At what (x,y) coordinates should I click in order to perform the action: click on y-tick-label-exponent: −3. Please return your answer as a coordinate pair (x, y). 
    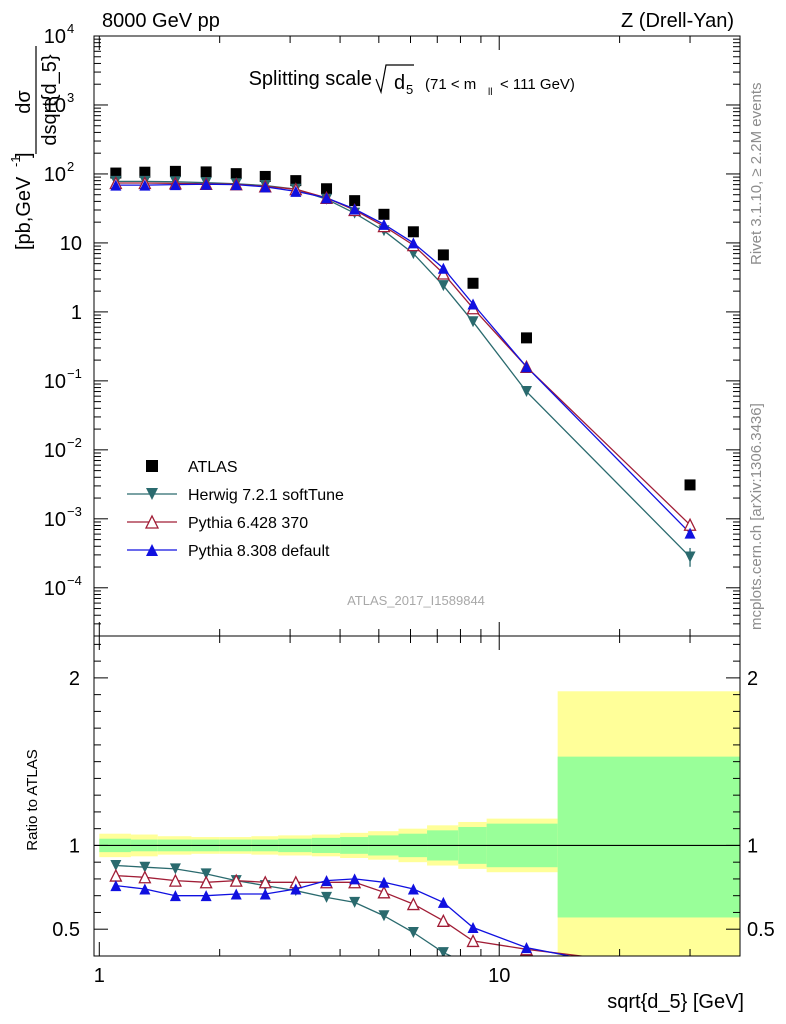
    Looking at the image, I should click on (74, 511).